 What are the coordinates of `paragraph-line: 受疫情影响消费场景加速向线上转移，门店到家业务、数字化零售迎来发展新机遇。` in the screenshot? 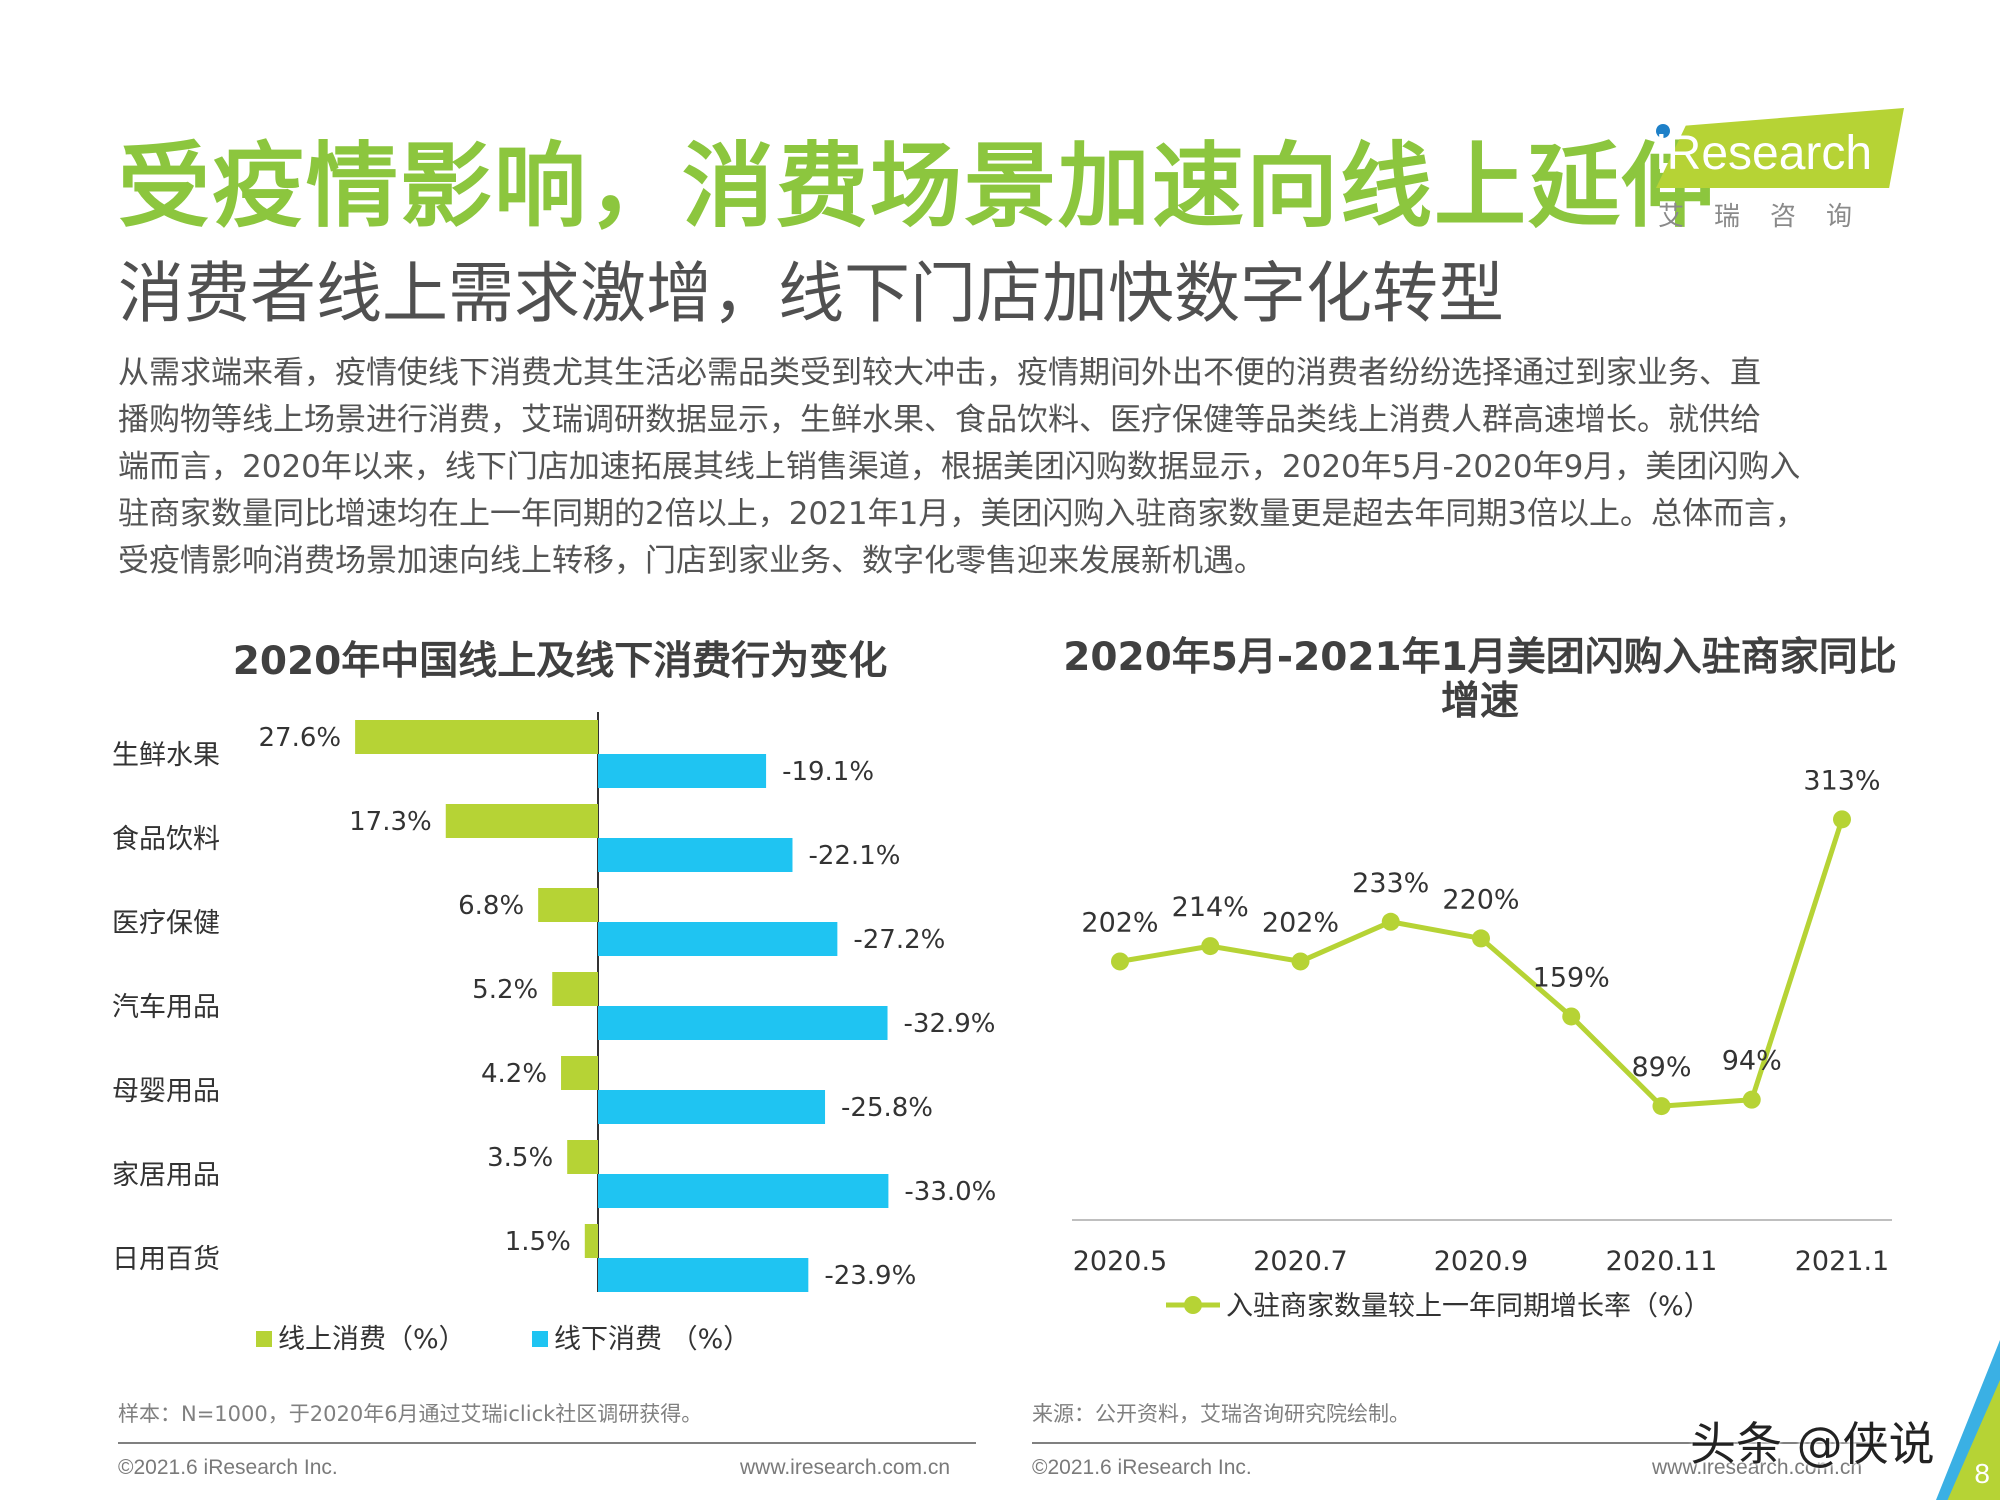 It's located at (691, 561).